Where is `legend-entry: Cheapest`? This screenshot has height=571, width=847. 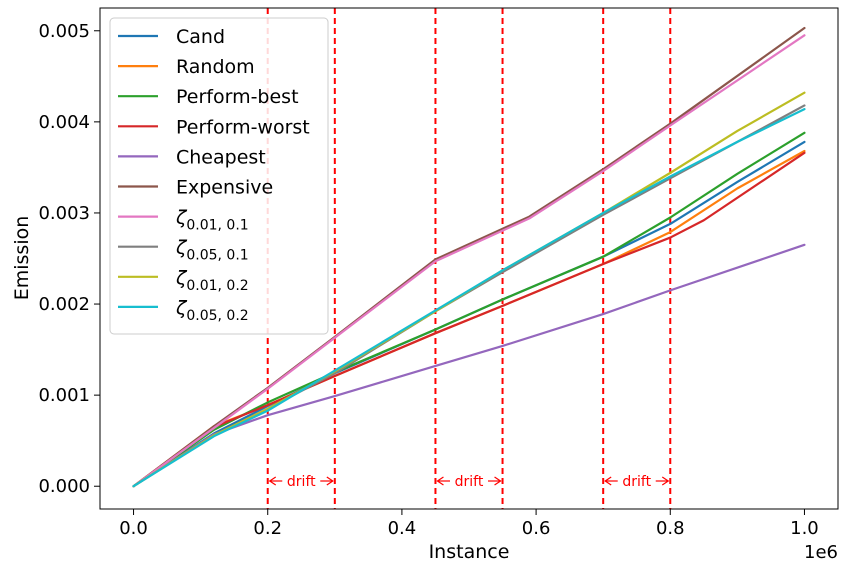 legend-entry: Cheapest is located at coordinates (192, 157).